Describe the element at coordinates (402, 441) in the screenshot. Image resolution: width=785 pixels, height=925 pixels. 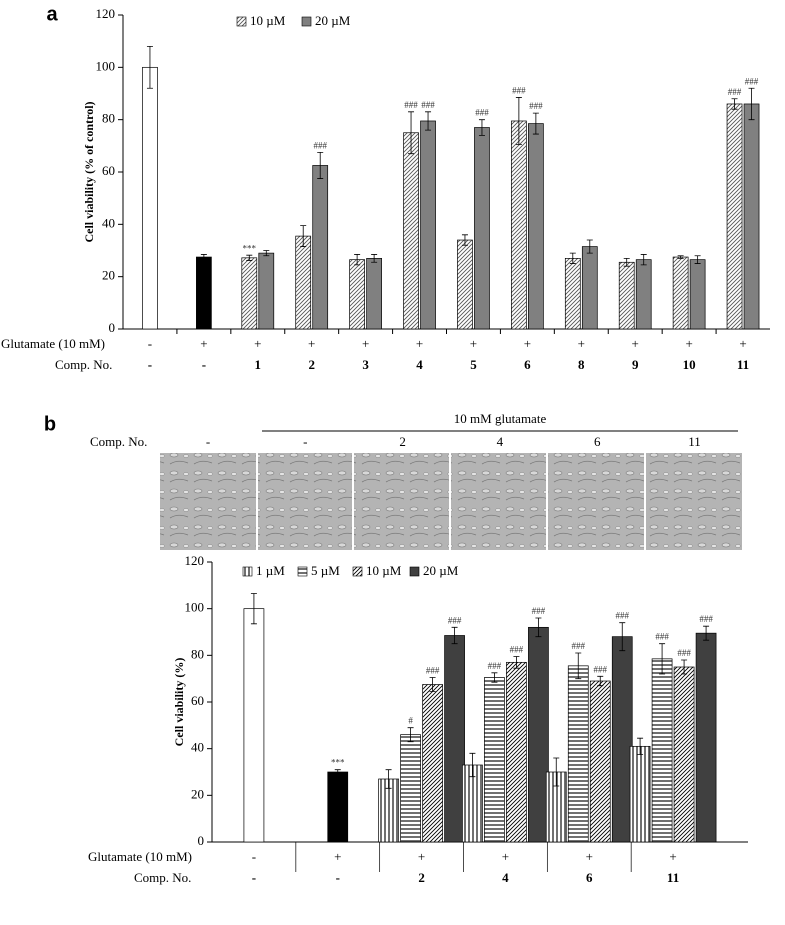
I see `image-label: 2` at that location.